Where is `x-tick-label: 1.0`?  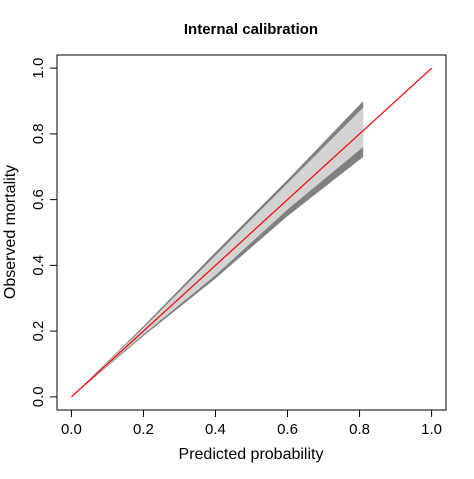
x-tick-label: 1.0 is located at coordinates (431, 429).